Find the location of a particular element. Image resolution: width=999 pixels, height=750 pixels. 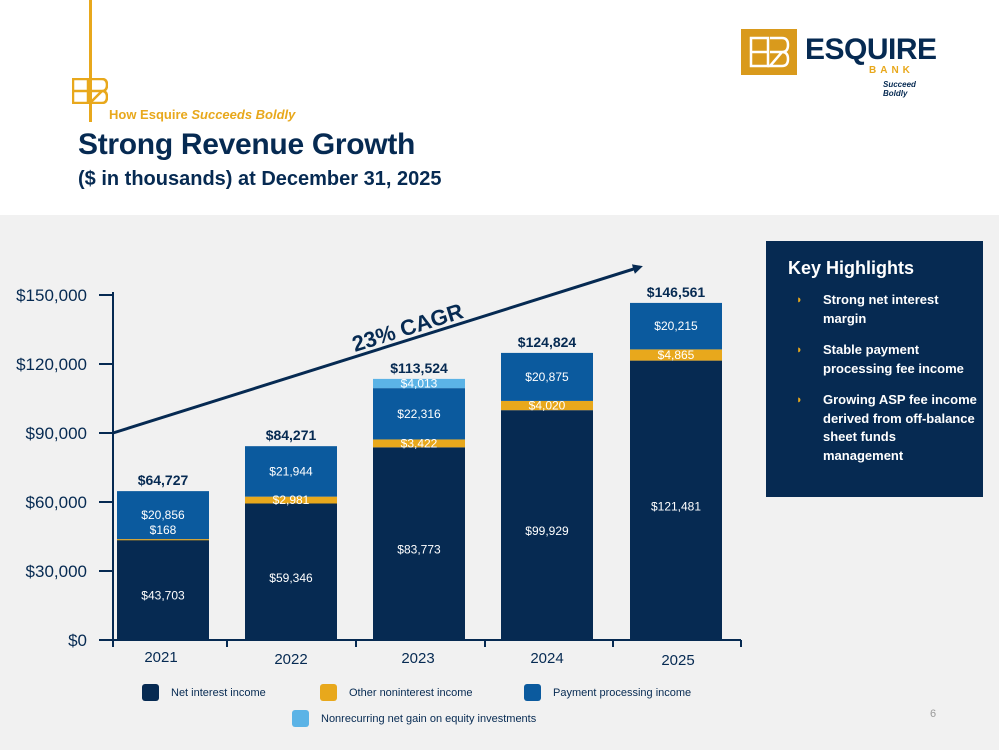

eb-monogram-icon is located at coordinates (90, 91).